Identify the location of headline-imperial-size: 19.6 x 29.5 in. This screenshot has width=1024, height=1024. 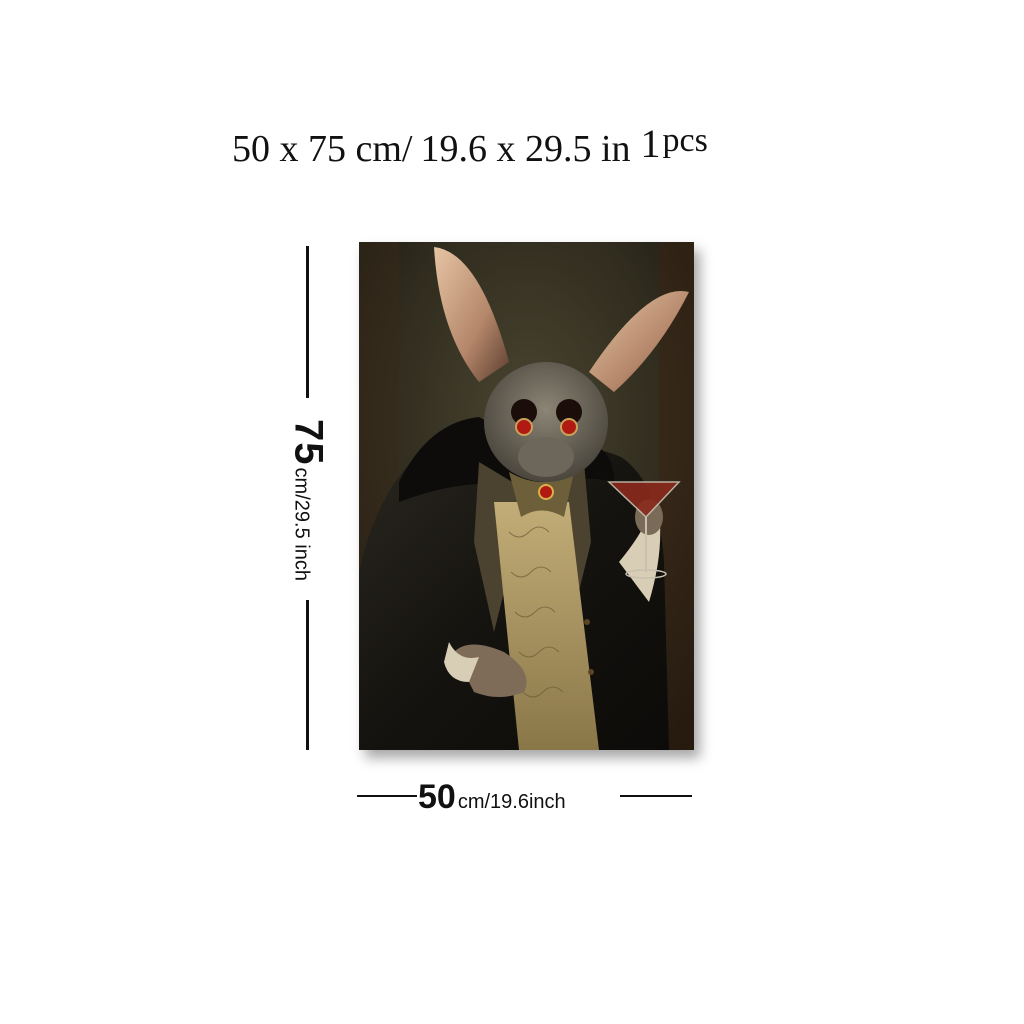
(525, 149).